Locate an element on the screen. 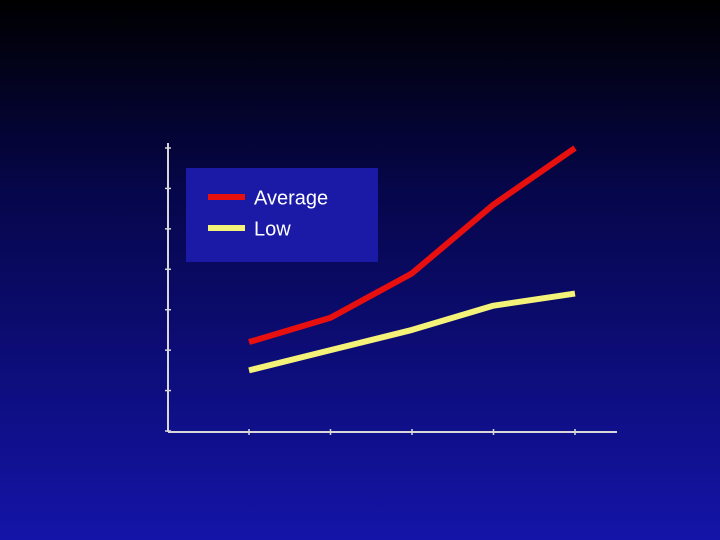 This screenshot has height=540, width=720. legend-box is located at coordinates (282, 215).